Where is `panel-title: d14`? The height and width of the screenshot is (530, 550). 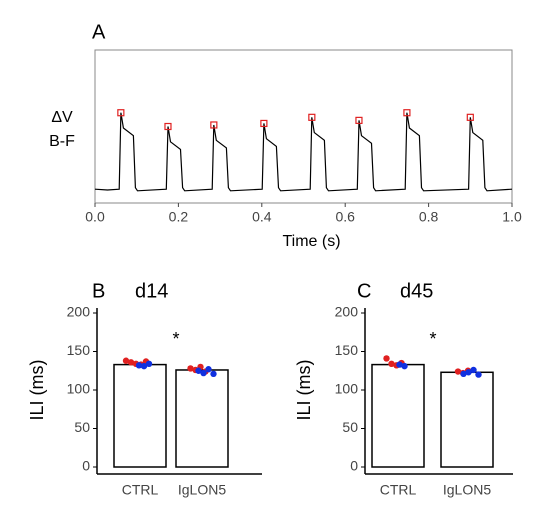 panel-title: d14 is located at coordinates (151, 291).